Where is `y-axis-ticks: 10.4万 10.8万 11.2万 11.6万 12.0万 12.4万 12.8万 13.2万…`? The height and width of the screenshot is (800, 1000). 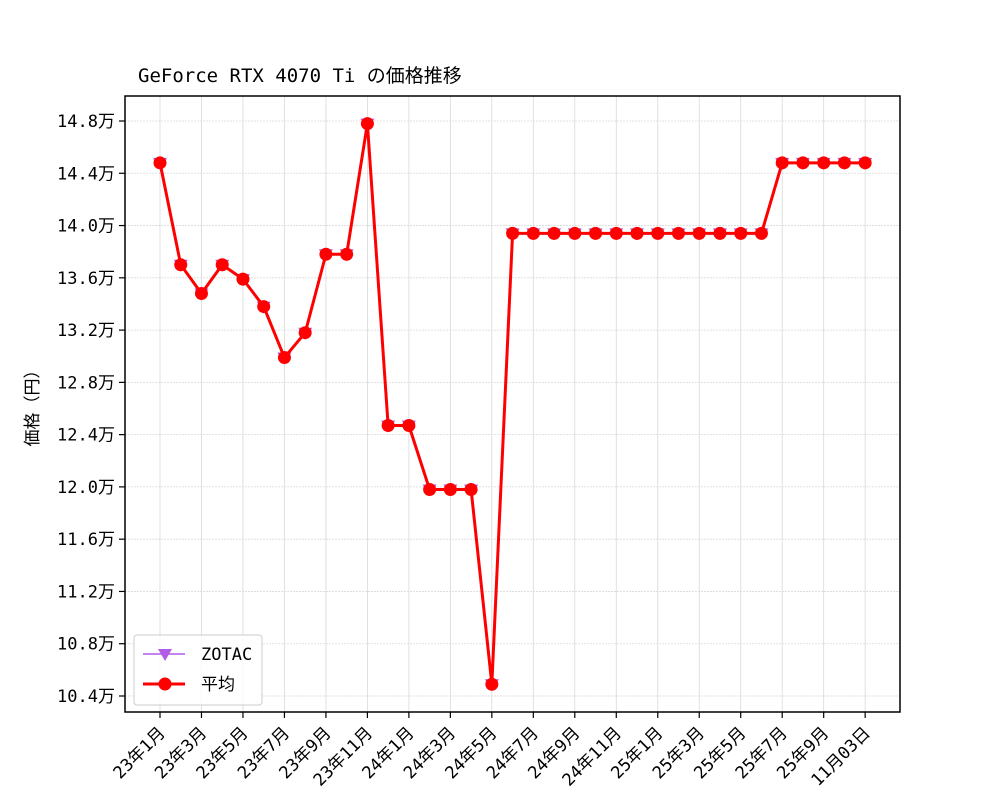
y-axis-ticks: 10.4万 10.8万 11.2万 11.6万 12.0万 12.4万 12.8万 13.2万… is located at coordinates (91, 409).